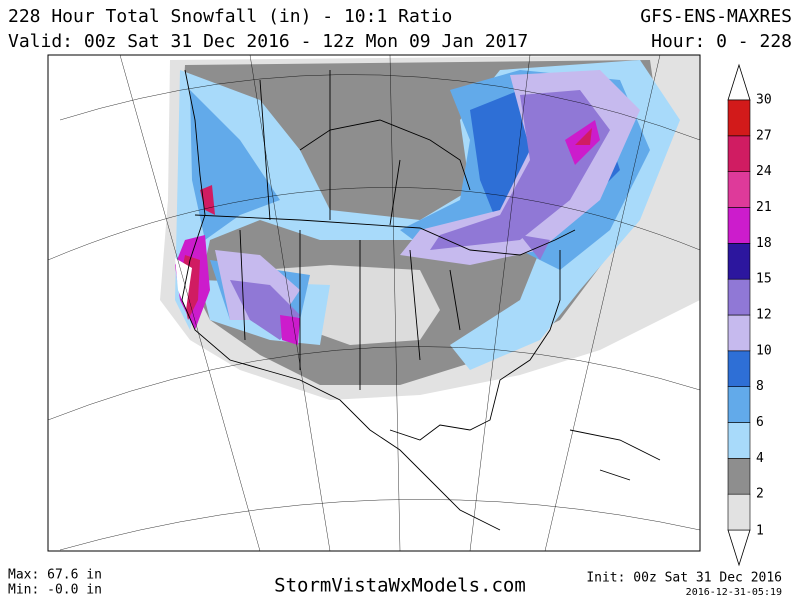  What do you see at coordinates (760, 422) in the screenshot?
I see `colorbar-label: 6` at bounding box center [760, 422].